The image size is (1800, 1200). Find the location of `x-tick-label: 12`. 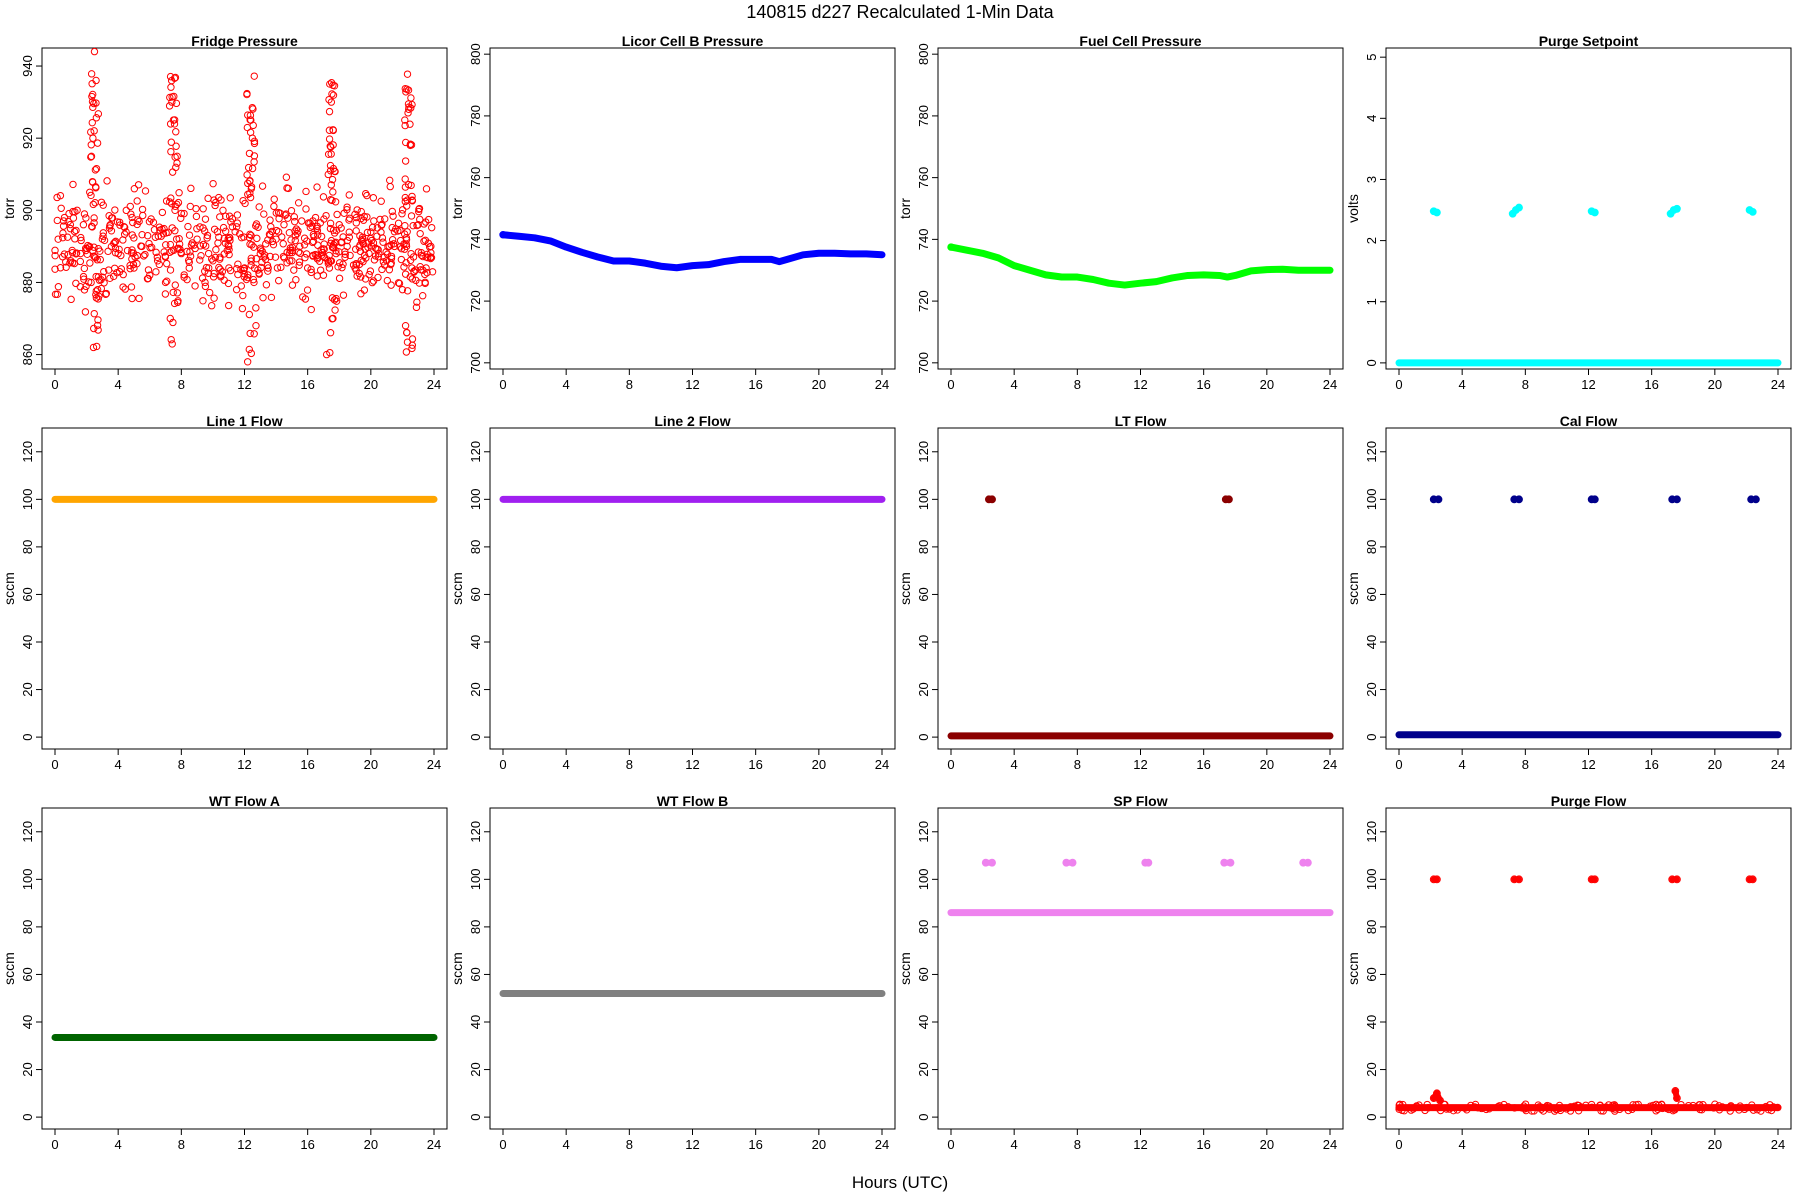

x-tick-label: 12 is located at coordinates (1140, 384).